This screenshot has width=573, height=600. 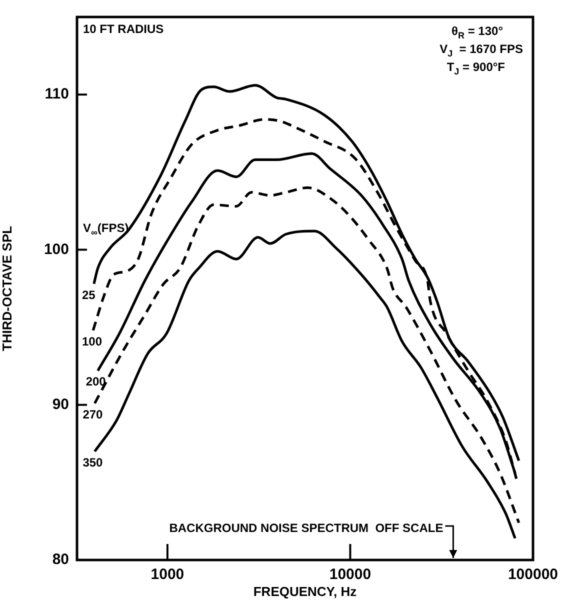 What do you see at coordinates (92, 341) in the screenshot?
I see `series-label: 100` at bounding box center [92, 341].